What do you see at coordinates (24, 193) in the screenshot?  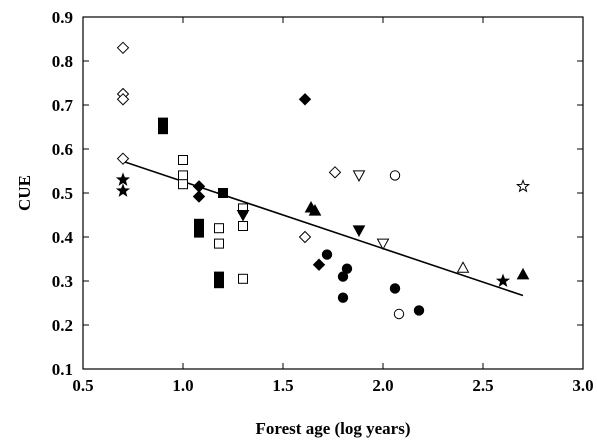 I see `y-axis-title: CUE` at bounding box center [24, 193].